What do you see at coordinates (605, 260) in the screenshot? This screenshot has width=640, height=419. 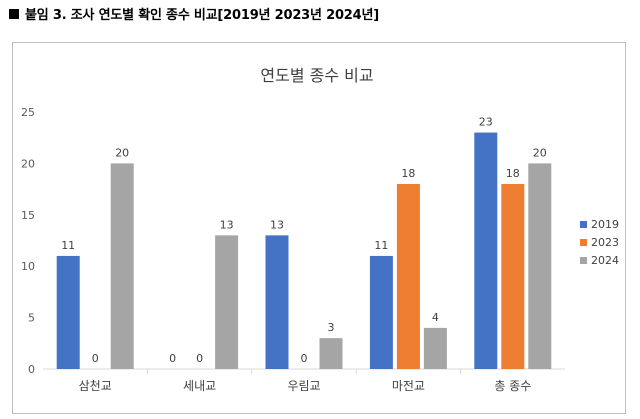 I see `legend-label: 2024` at bounding box center [605, 260].